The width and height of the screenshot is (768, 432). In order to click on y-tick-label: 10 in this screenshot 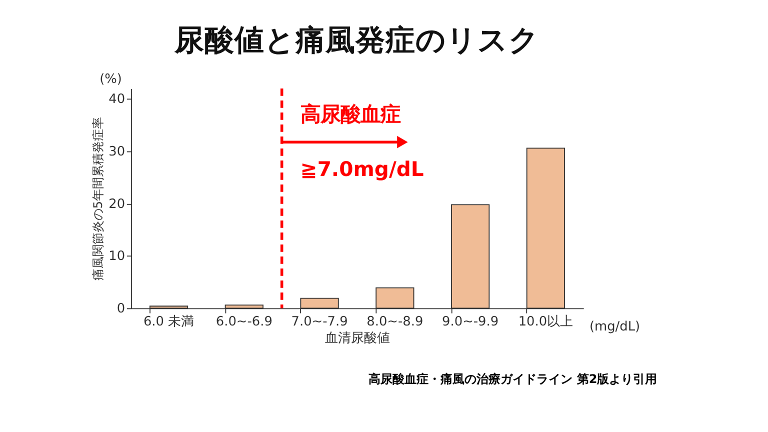, I will do `click(117, 256)`.